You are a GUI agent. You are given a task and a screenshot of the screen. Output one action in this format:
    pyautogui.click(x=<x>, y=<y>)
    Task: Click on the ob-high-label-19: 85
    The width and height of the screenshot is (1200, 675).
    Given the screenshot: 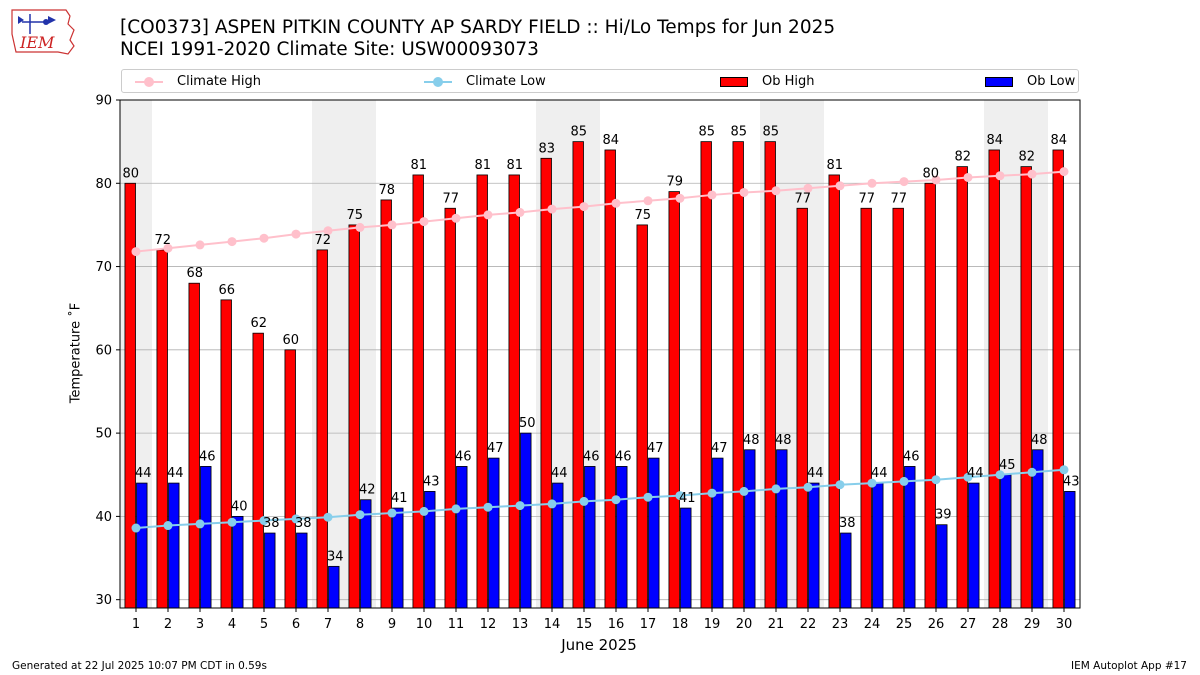 What is the action you would take?
    pyautogui.click(x=706, y=132)
    